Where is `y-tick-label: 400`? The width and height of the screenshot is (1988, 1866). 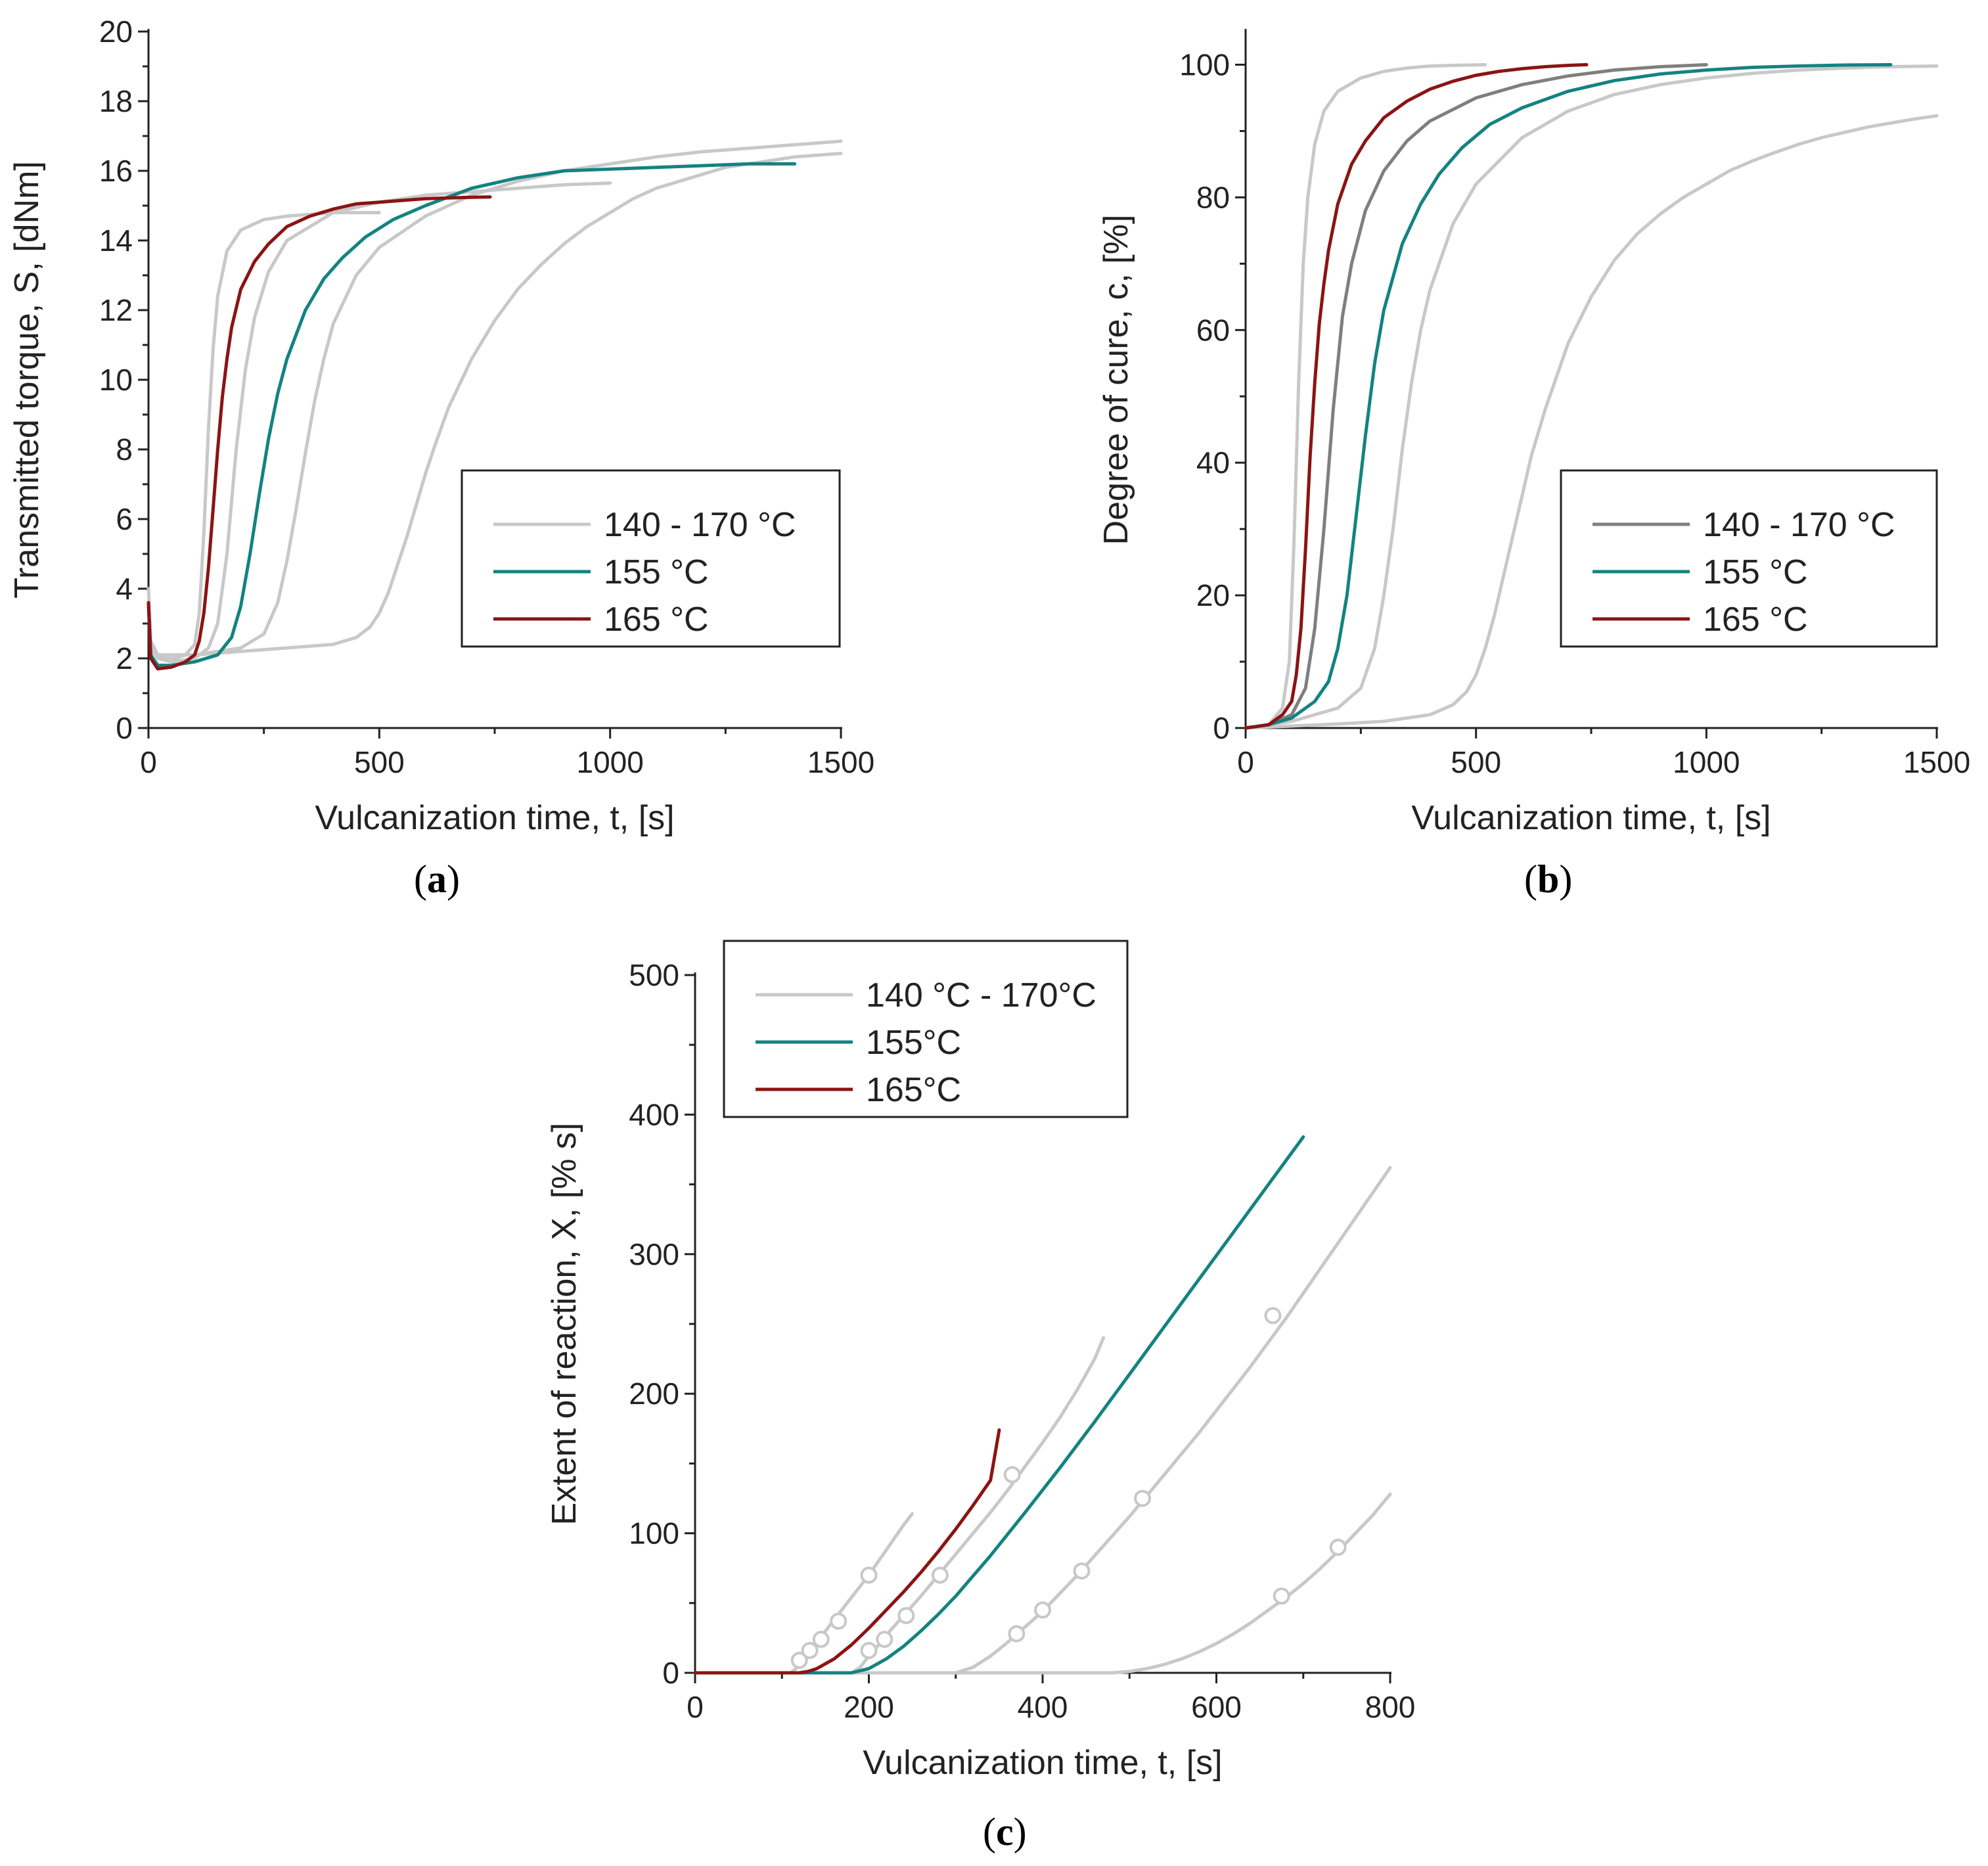 y-tick-label: 400 is located at coordinates (654, 1114).